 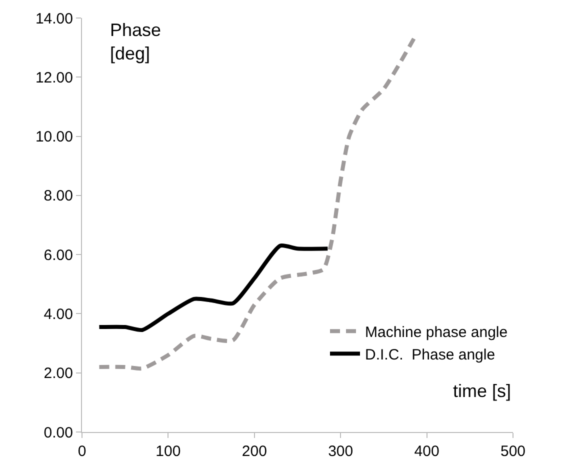 I want to click on x-tick-label: 300, so click(x=341, y=451).